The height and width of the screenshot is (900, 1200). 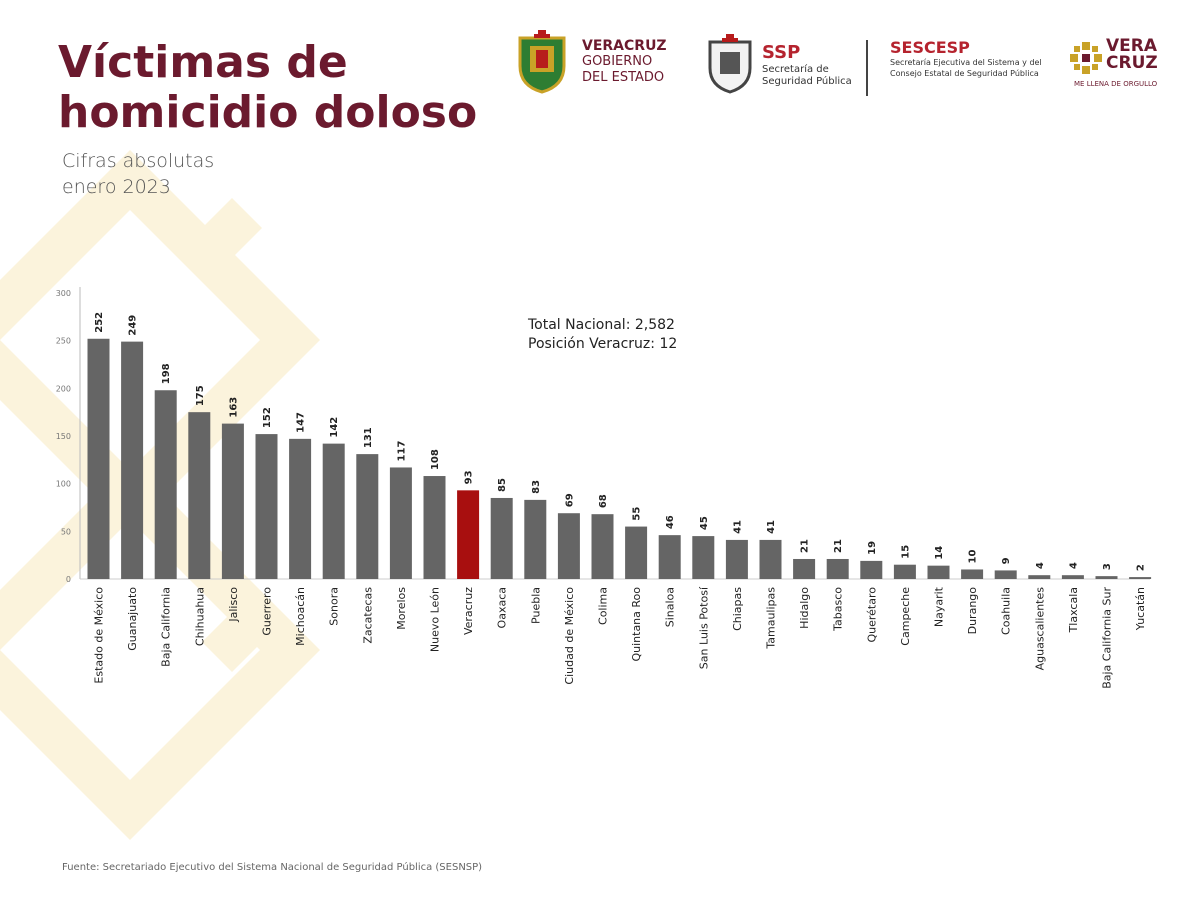 I want to click on y-tick-label: 50, so click(x=66, y=531).